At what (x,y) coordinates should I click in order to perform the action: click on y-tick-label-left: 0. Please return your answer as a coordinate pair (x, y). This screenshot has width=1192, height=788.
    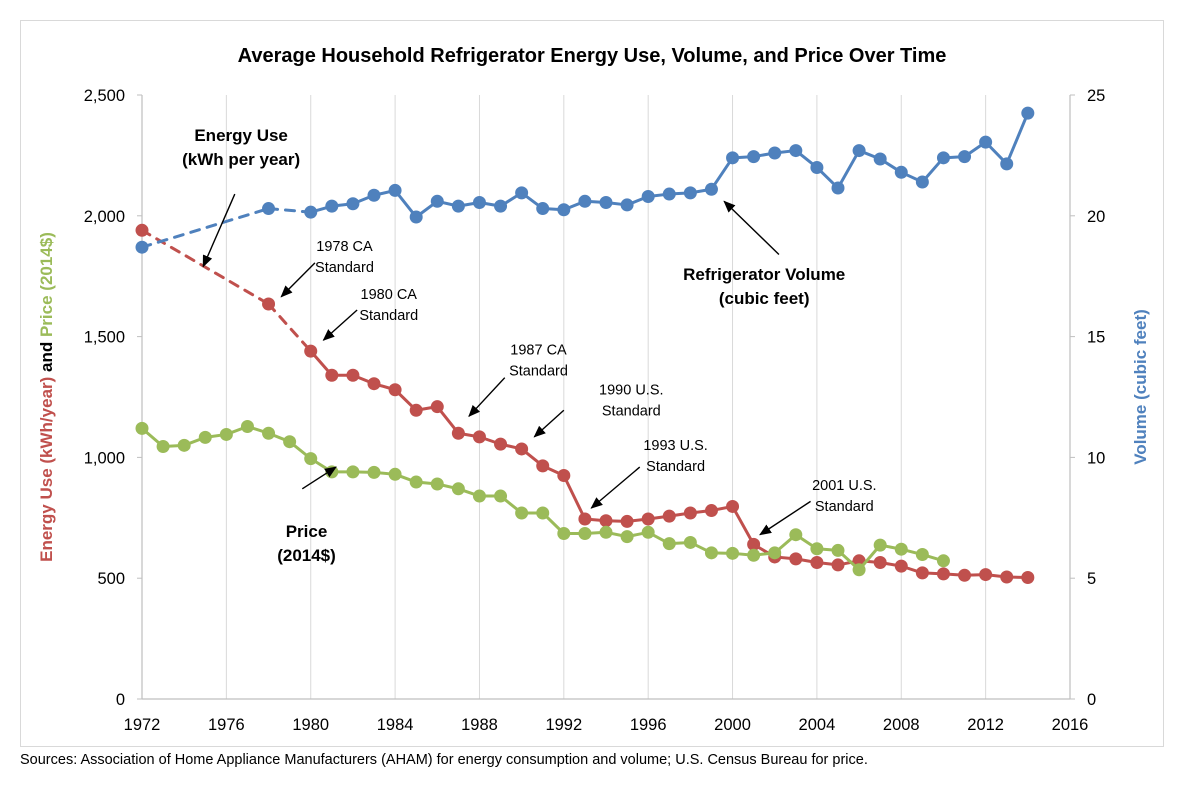
    Looking at the image, I should click on (120, 700).